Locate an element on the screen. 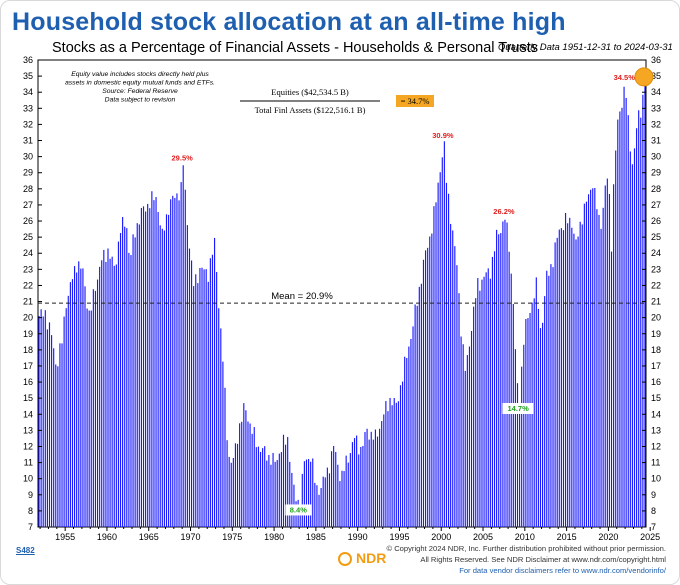 The width and height of the screenshot is (680, 585). x-tick-label: 1985 is located at coordinates (316, 537).